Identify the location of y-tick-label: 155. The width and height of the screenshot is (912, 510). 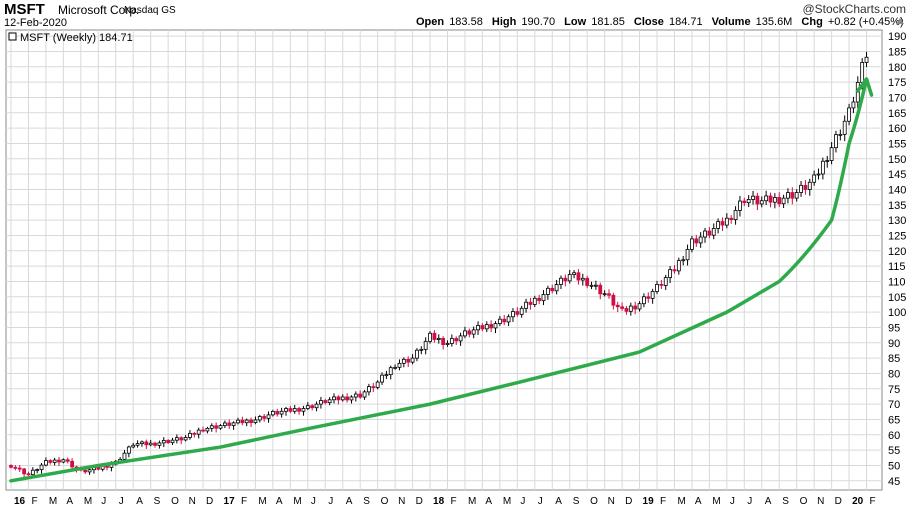
(897, 144).